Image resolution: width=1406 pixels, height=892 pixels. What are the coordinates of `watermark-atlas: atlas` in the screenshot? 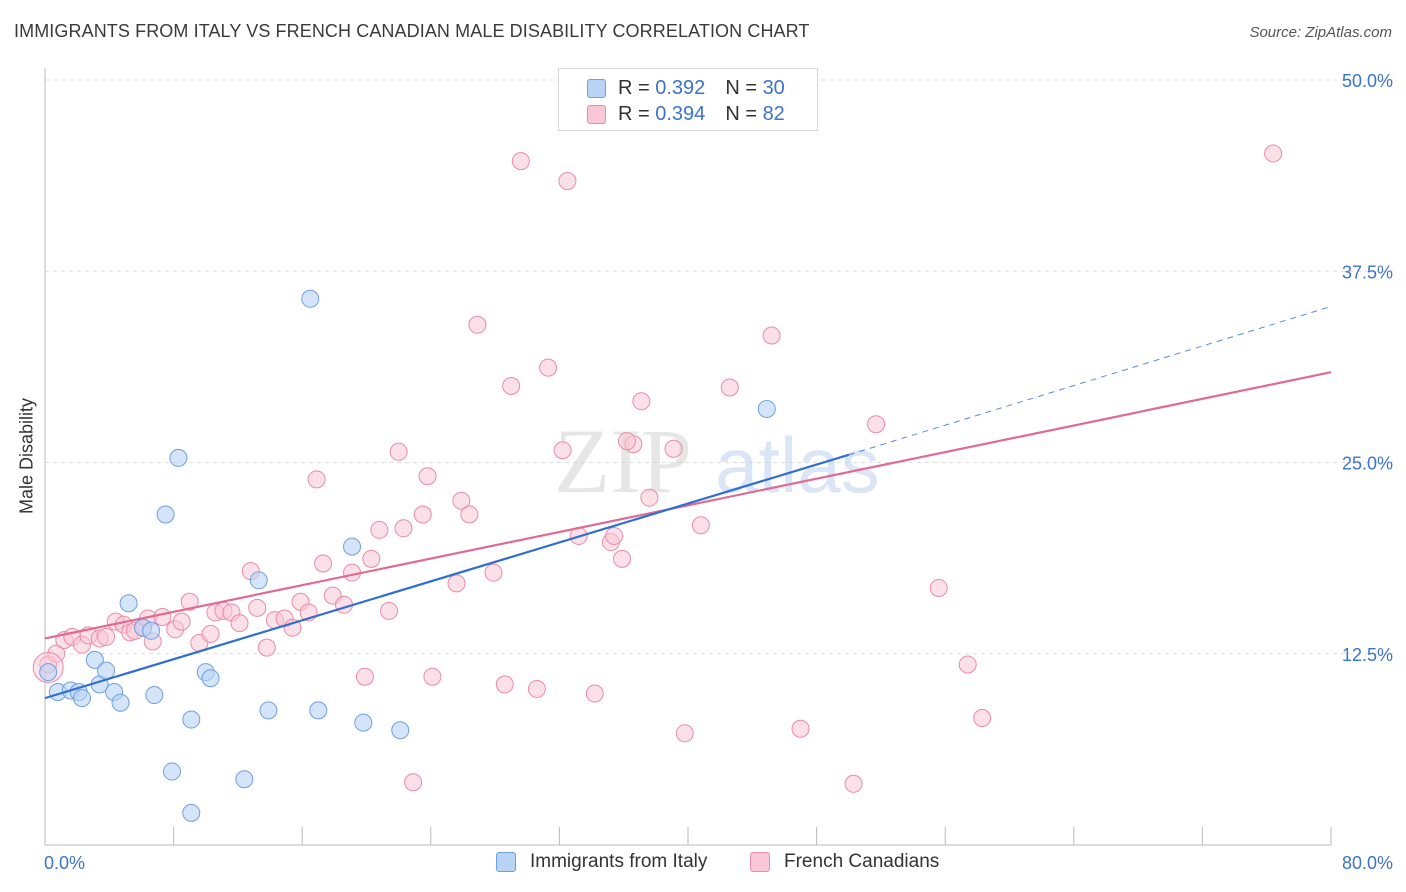 It's located at (797, 465).